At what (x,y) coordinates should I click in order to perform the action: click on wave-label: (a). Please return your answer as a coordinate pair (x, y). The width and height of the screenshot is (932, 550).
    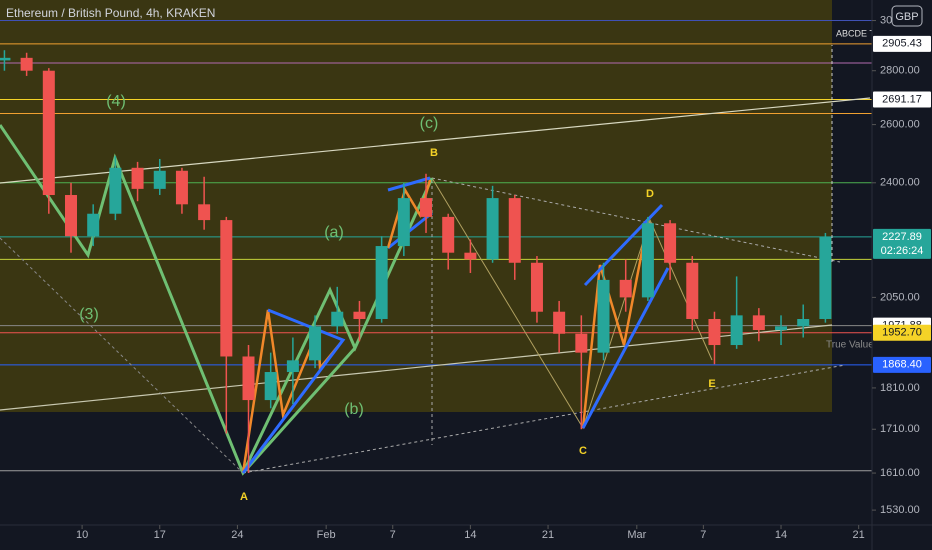
    Looking at the image, I should click on (334, 232).